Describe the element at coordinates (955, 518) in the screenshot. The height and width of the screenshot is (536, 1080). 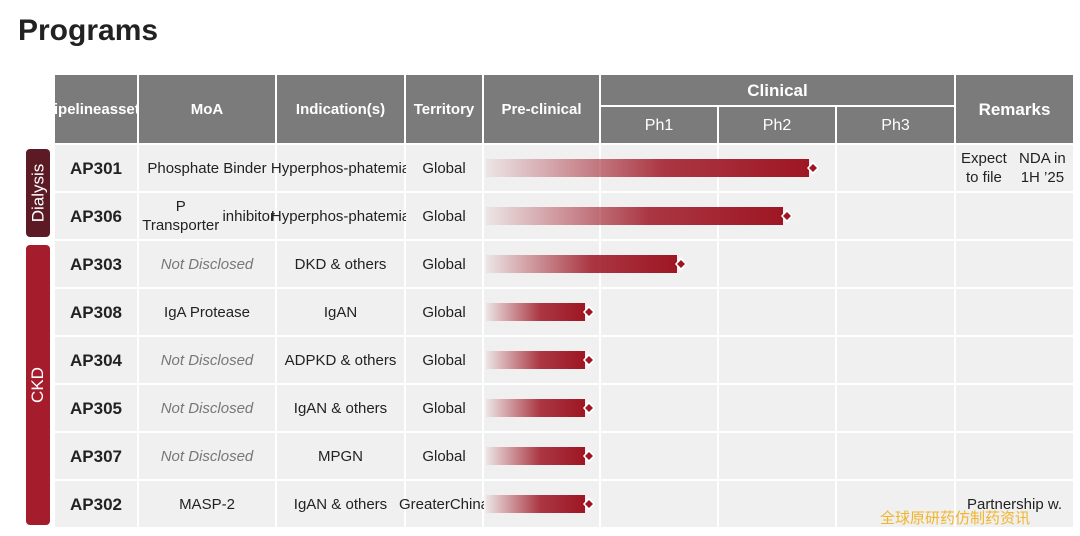
I see `watermark: 全球原研药仿制药资讯` at that location.